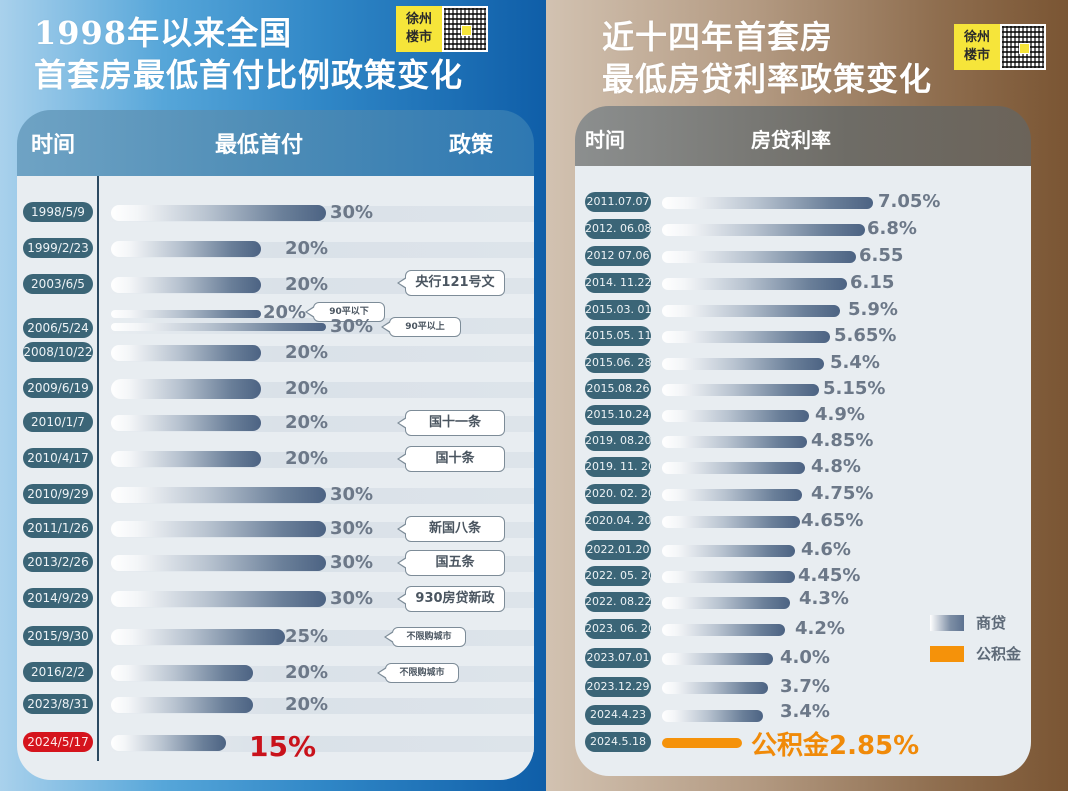  What do you see at coordinates (58, 672) in the screenshot?
I see `date-pill: 2016/2/2` at bounding box center [58, 672].